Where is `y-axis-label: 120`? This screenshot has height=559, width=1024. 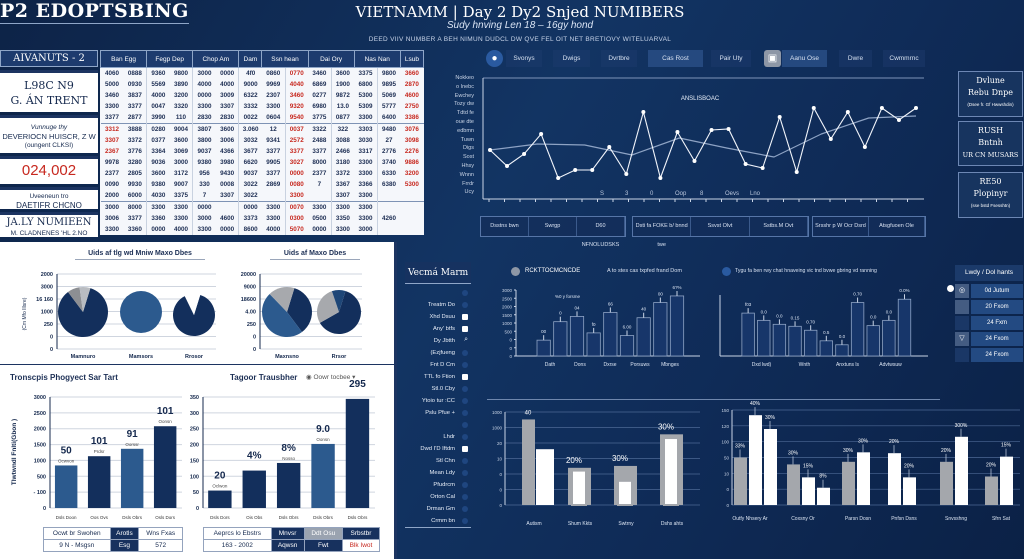
y-axis-label: 120 is located at coordinates (725, 426).